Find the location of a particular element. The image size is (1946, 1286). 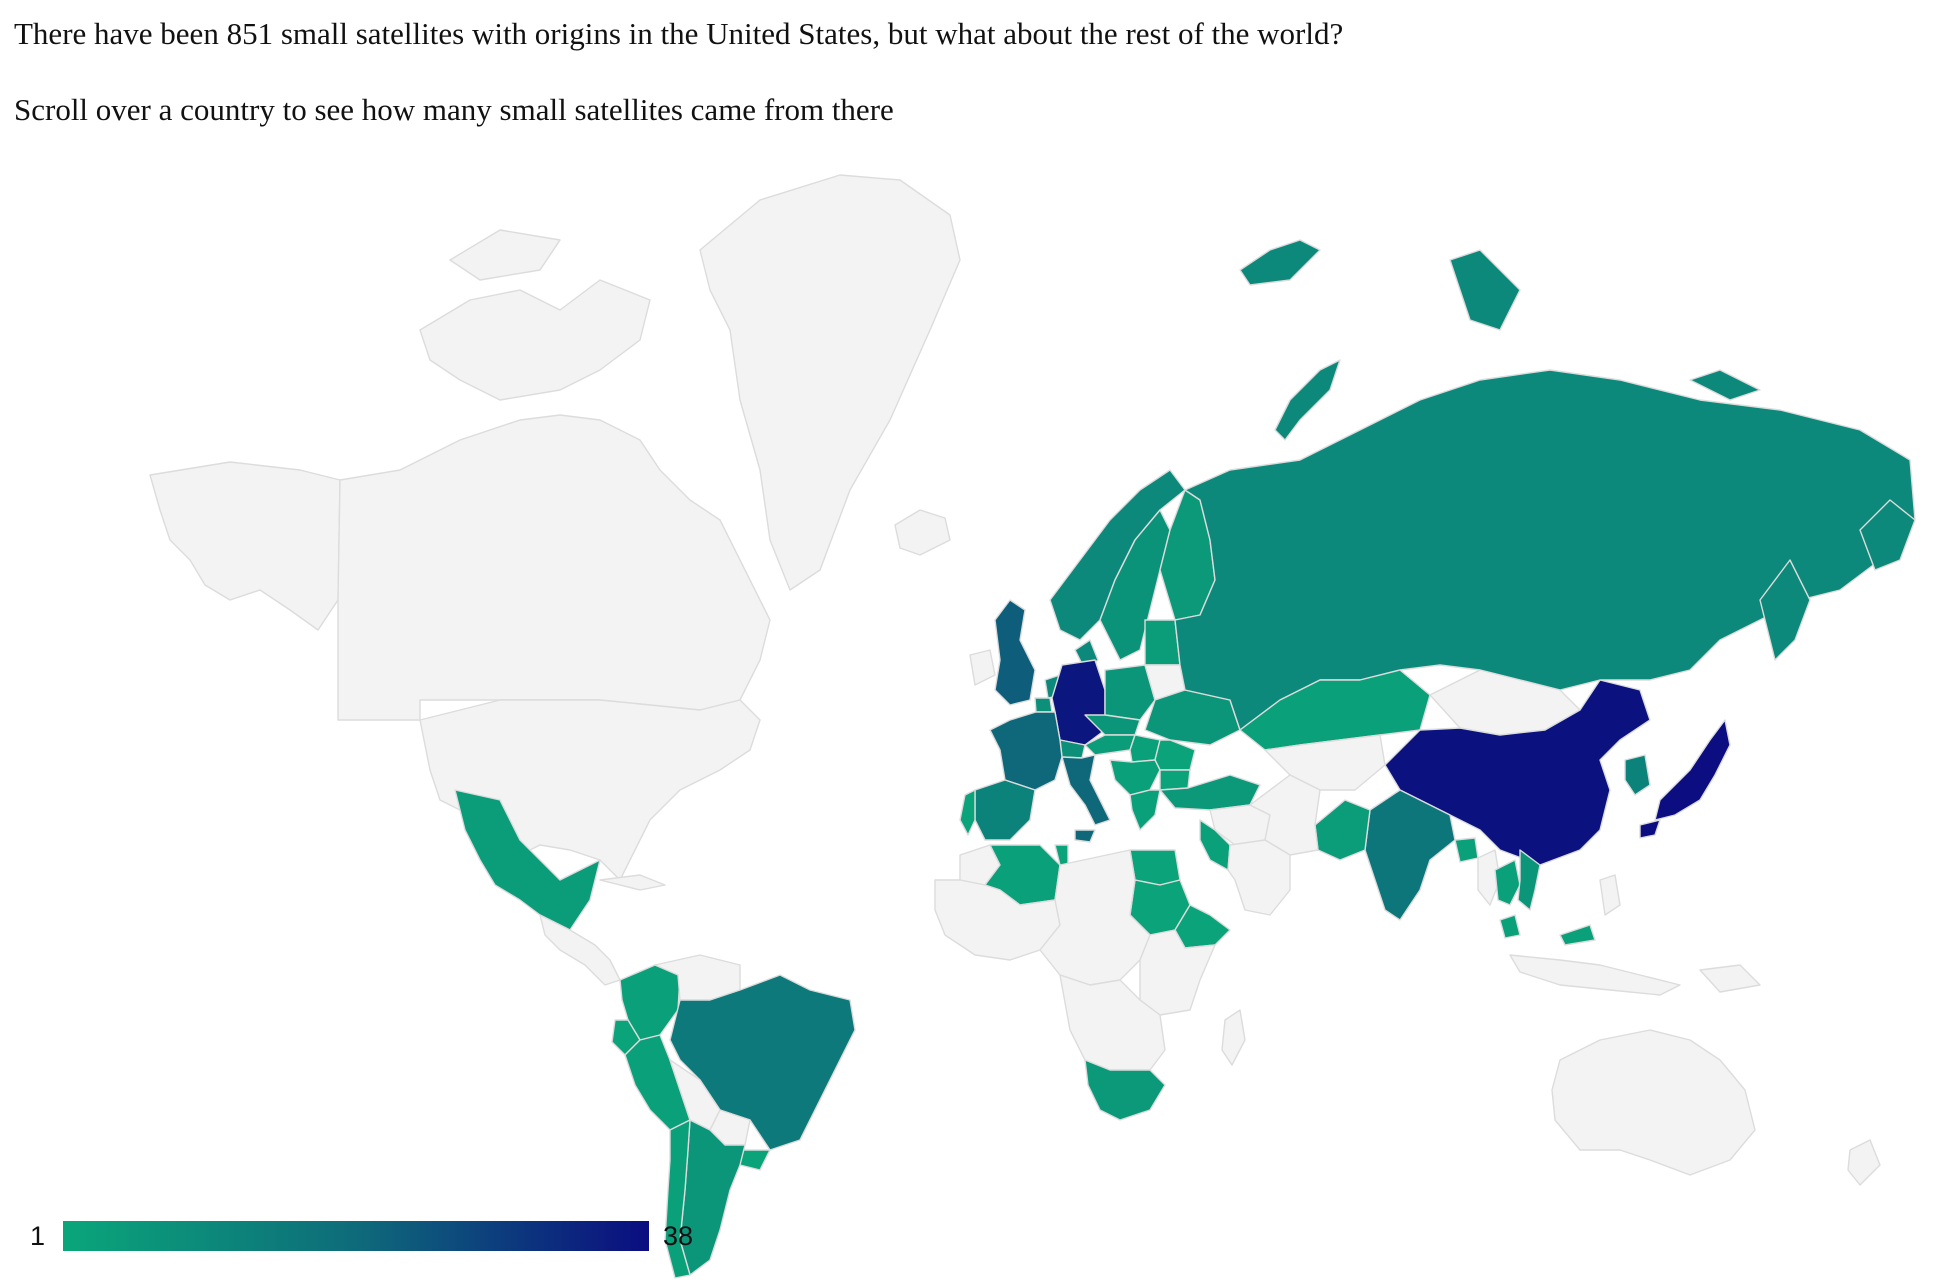

legend-max-label: 38 is located at coordinates (678, 1236).